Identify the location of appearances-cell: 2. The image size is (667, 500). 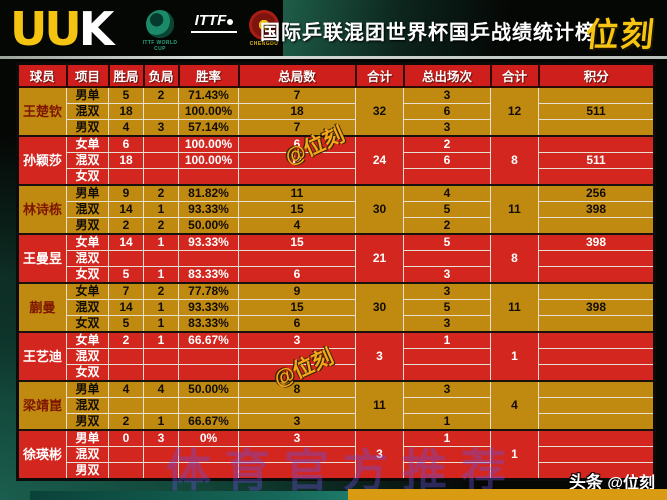
(447, 144).